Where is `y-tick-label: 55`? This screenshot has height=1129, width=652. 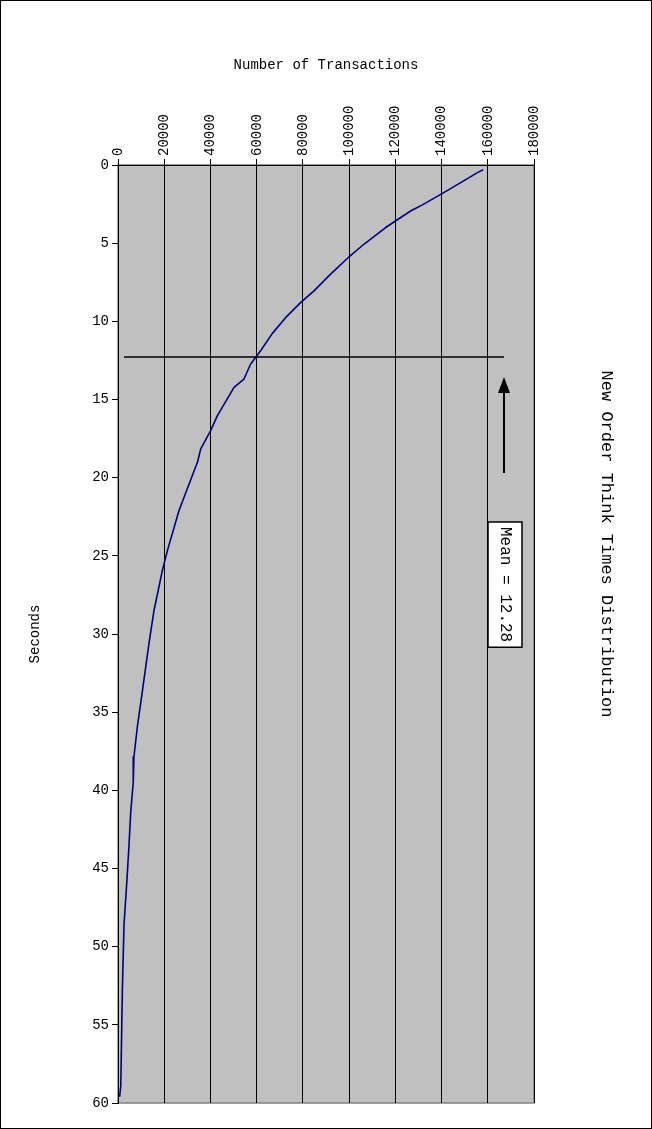 y-tick-label: 55 is located at coordinates (100, 1024).